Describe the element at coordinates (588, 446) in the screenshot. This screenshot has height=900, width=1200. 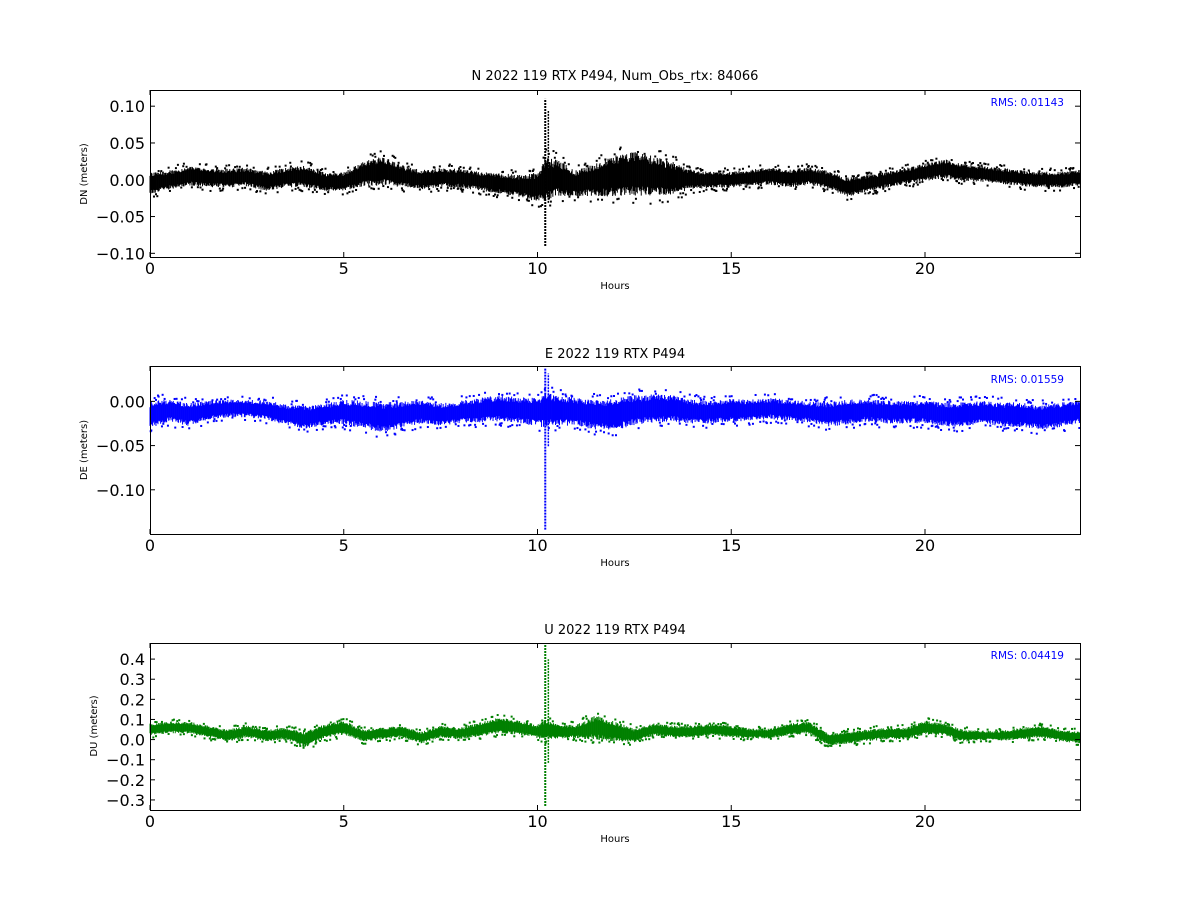
I see `y-axis: 0.00 −0.05 −0.10` at that location.